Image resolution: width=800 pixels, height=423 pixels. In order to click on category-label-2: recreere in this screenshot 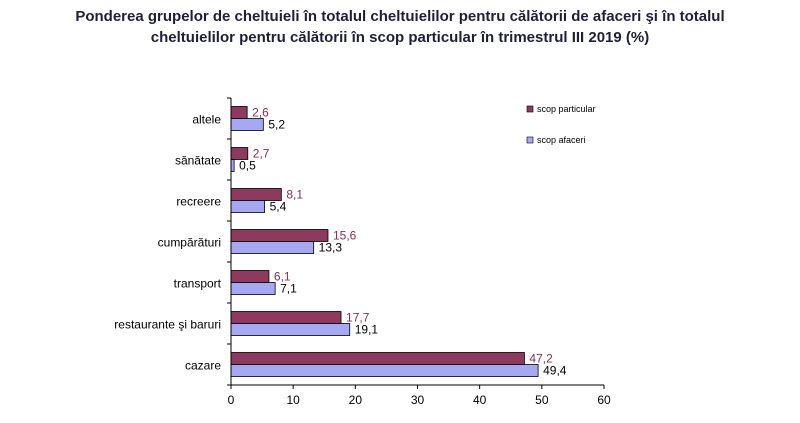, I will do `click(198, 202)`.